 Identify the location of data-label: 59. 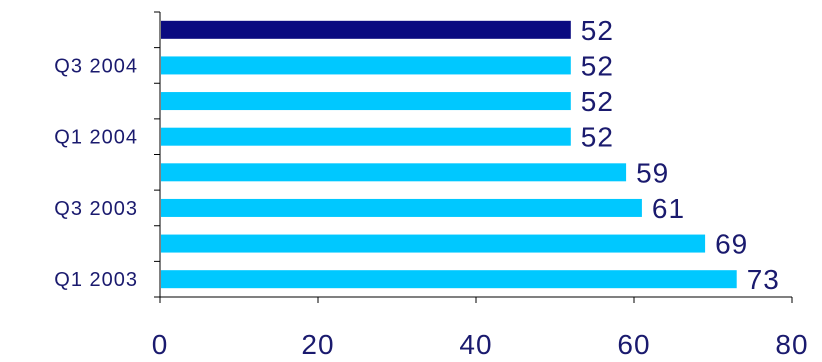
(652, 172).